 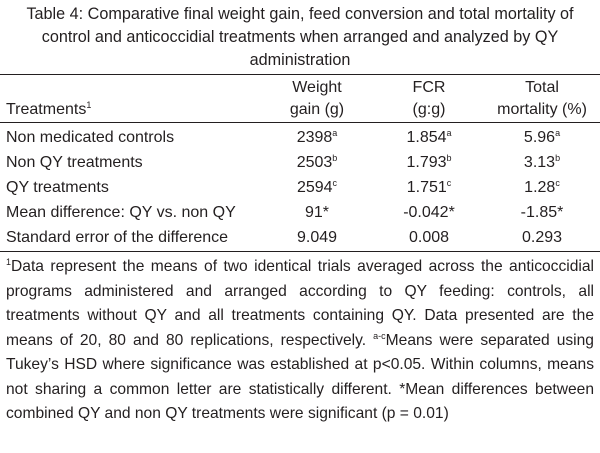 What do you see at coordinates (429, 237) in the screenshot?
I see `fcr-cell: 0.008` at bounding box center [429, 237].